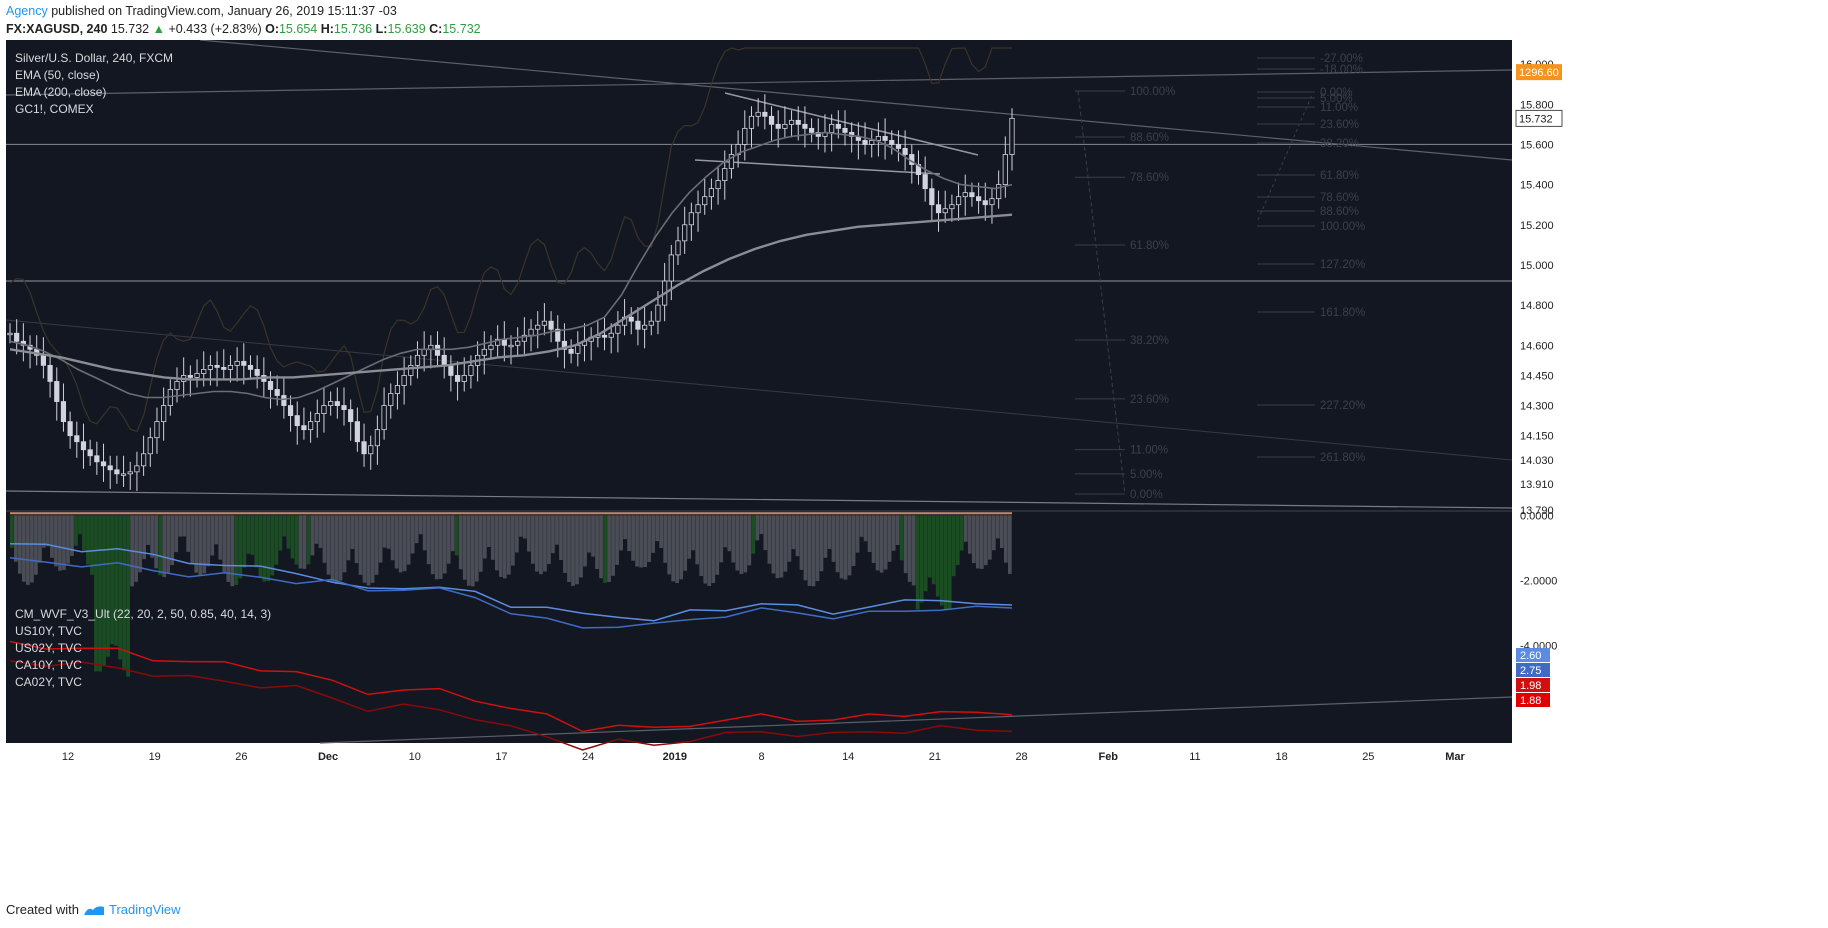 The width and height of the screenshot is (1828, 928). Describe the element at coordinates (511, 582) in the screenshot. I see `yield-line-us10y` at that location.